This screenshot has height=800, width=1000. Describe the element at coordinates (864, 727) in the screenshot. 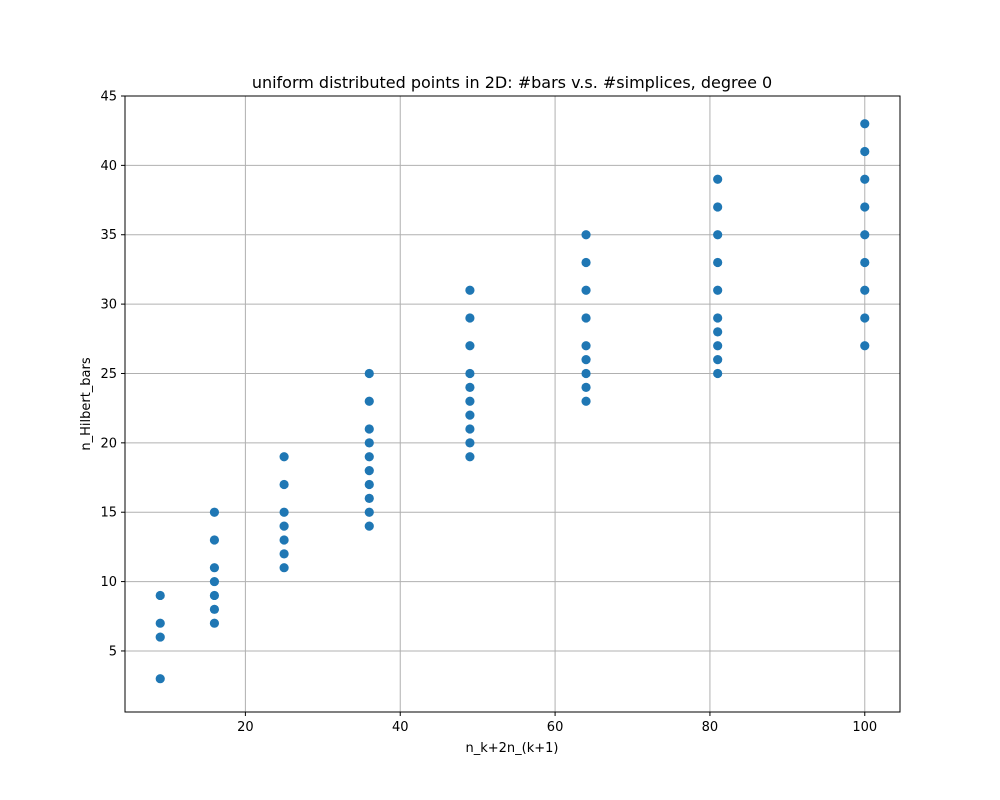

I see `x-tick-label: 100` at that location.